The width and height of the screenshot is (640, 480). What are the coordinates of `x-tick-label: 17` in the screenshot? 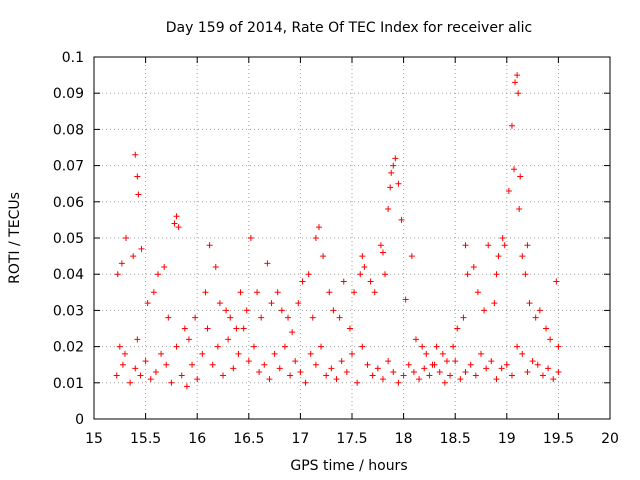 It's located at (300, 439).